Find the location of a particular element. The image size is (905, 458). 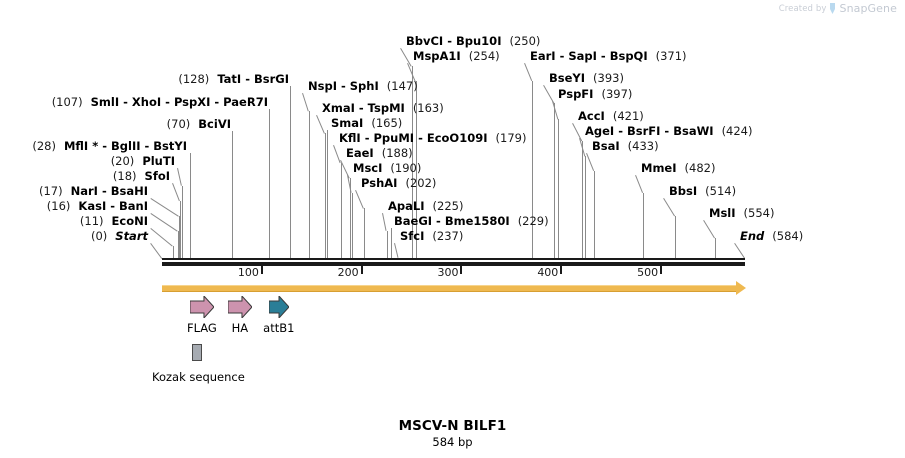

enzyme-position: (482) is located at coordinates (700, 168).